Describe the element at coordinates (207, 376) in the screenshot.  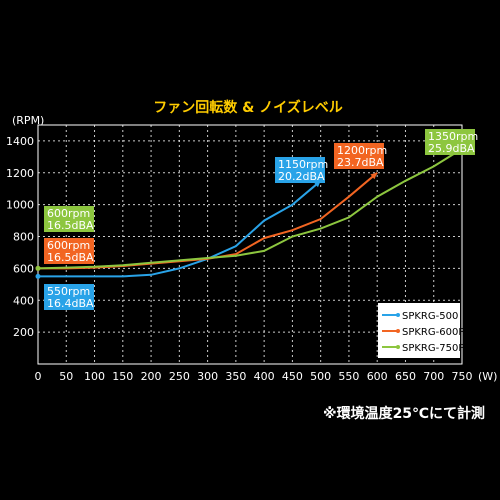
I see `x-tick-label: 300` at that location.